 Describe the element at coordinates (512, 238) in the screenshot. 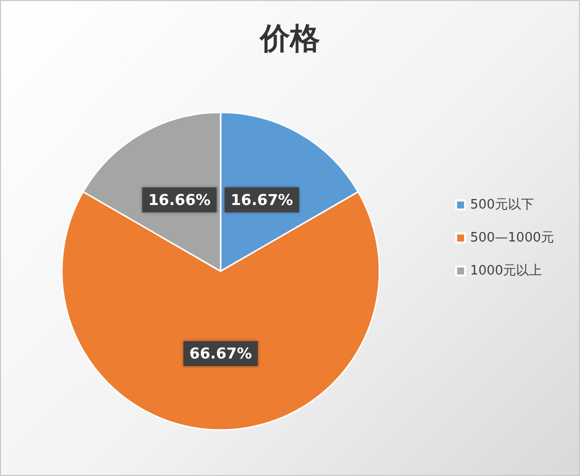

I see `legend-label: 500—1000元` at that location.